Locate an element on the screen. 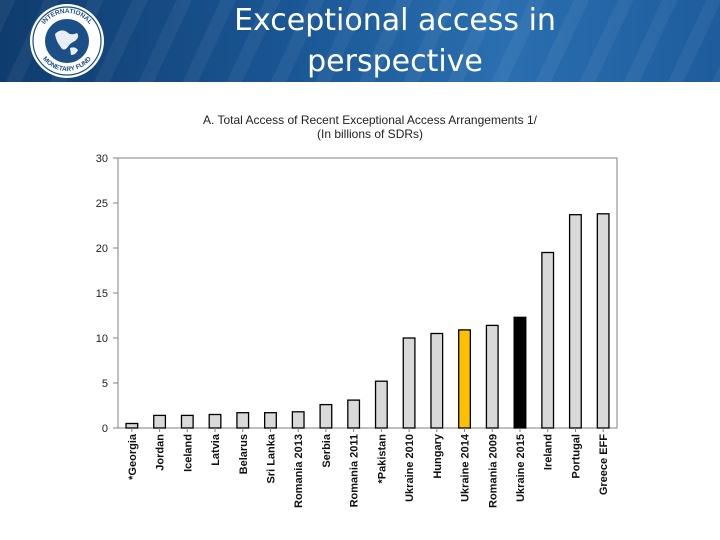 Image resolution: width=720 pixels, height=540 pixels. category-label: *Georgia is located at coordinates (133, 456).